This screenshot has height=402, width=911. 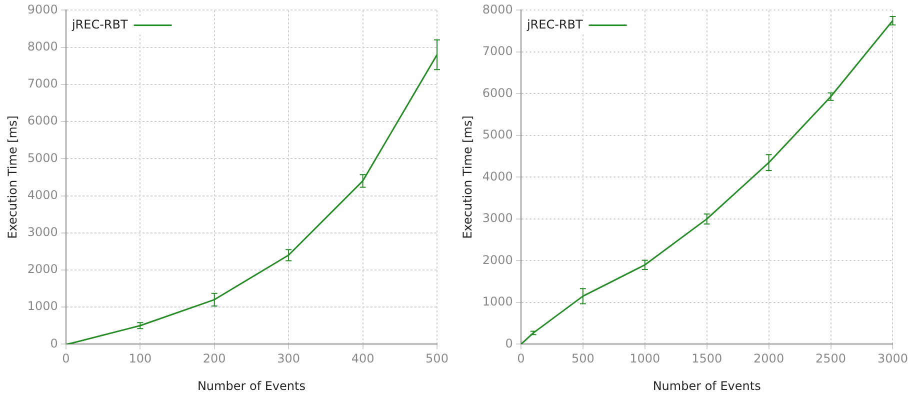 What do you see at coordinates (769, 359) in the screenshot?
I see `x-tick-label: 2000` at bounding box center [769, 359].